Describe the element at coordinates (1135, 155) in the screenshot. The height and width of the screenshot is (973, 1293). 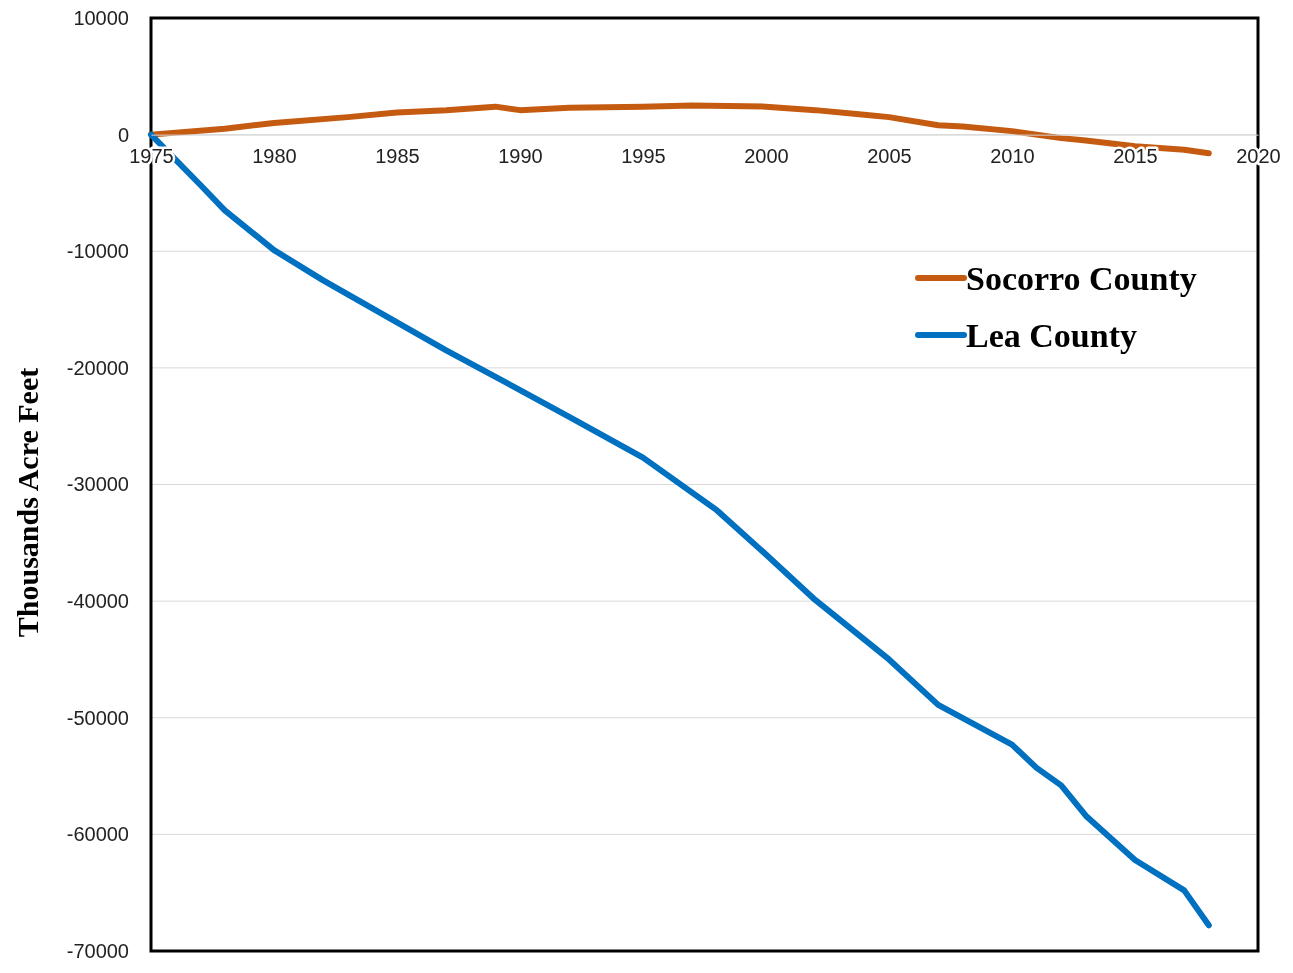
I see `x-tick-label: 2015` at that location.